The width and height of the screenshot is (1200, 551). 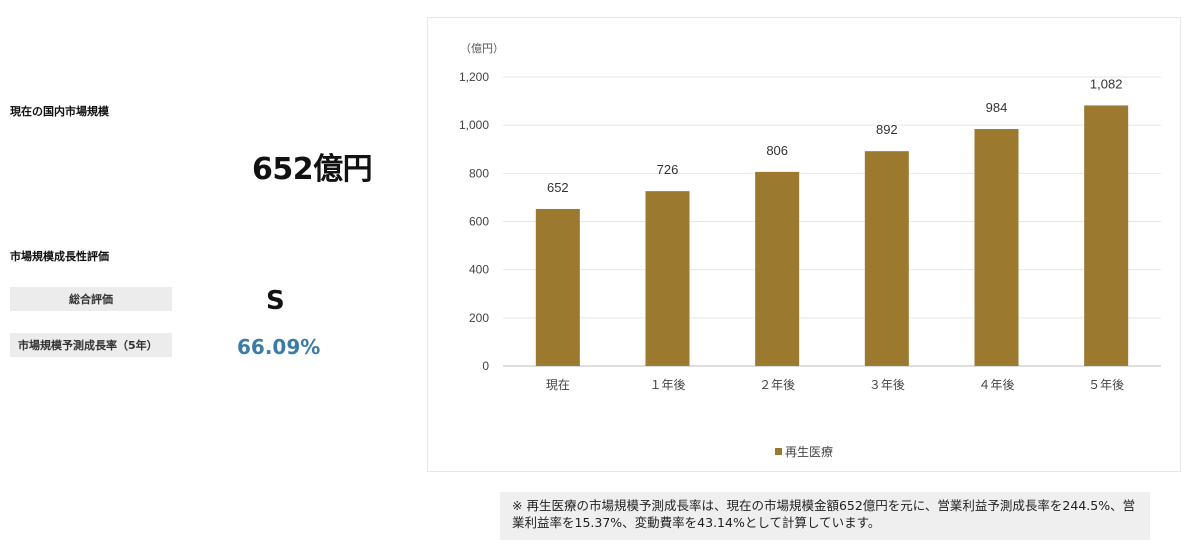 I want to click on growth-evaluation-title: 市場規模成長性評価, so click(x=59, y=256).